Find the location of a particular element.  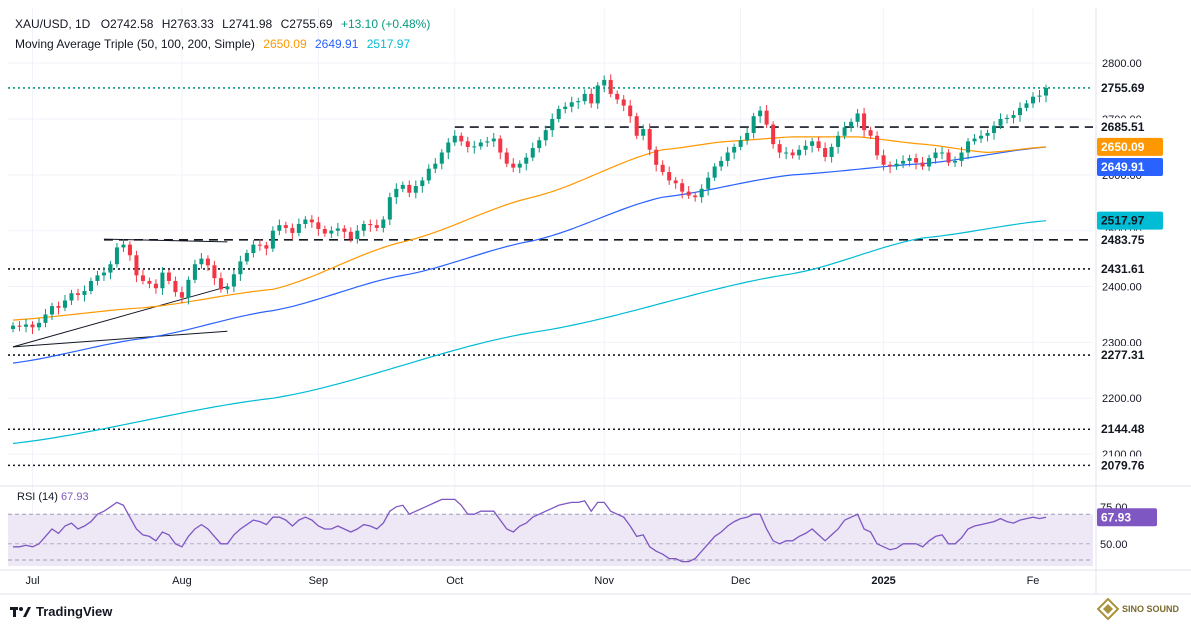

rsi-panel is located at coordinates (550, 532).